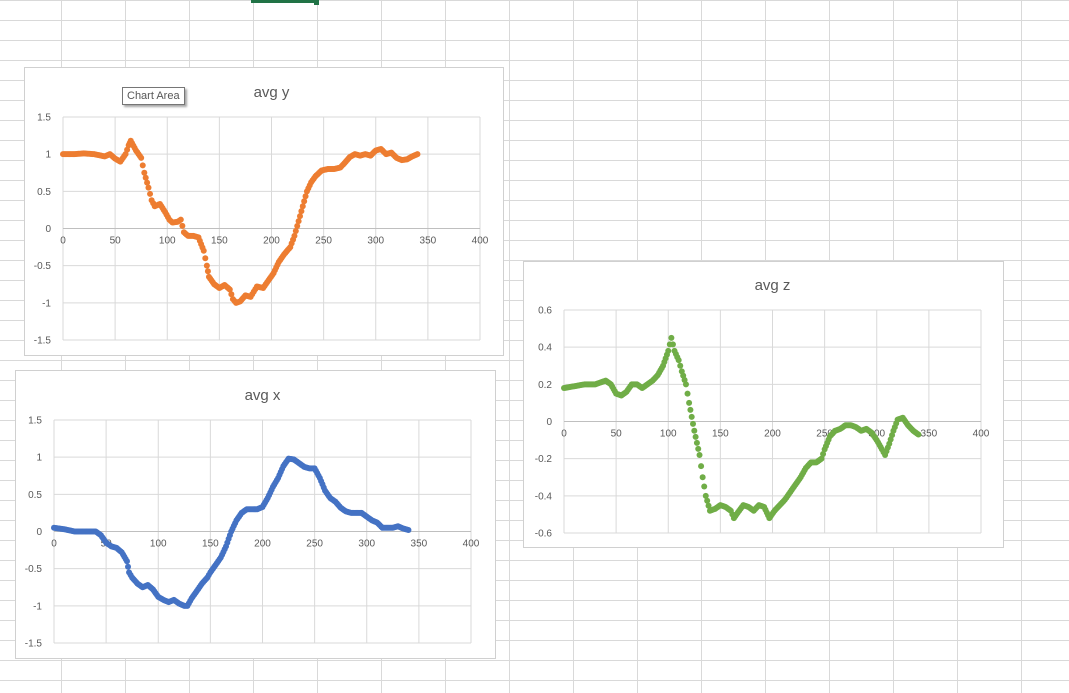 The width and height of the screenshot is (1069, 693). Describe the element at coordinates (316, 2) in the screenshot. I see `fill-handle` at that location.